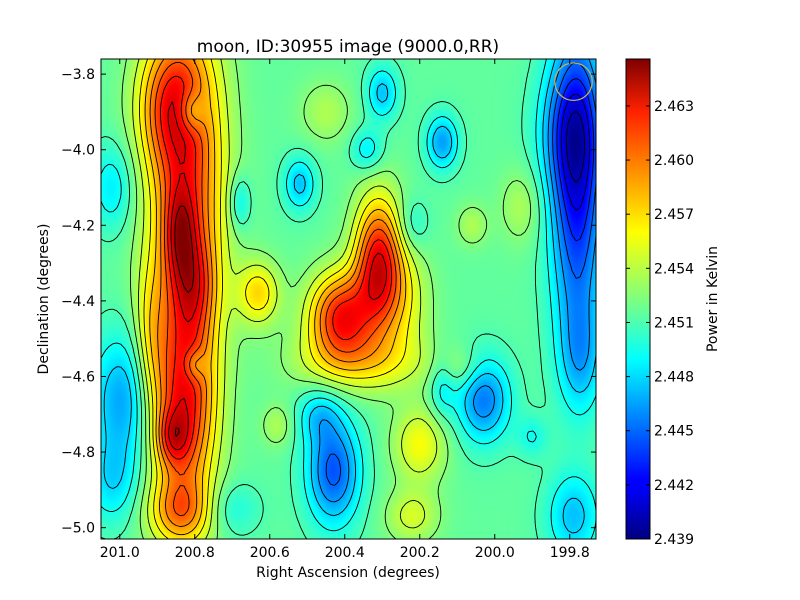 The image size is (800, 600). Describe the element at coordinates (348, 47) in the screenshot. I see `chart-title: moon, ID:30955 image (9000.0,RR)` at that location.